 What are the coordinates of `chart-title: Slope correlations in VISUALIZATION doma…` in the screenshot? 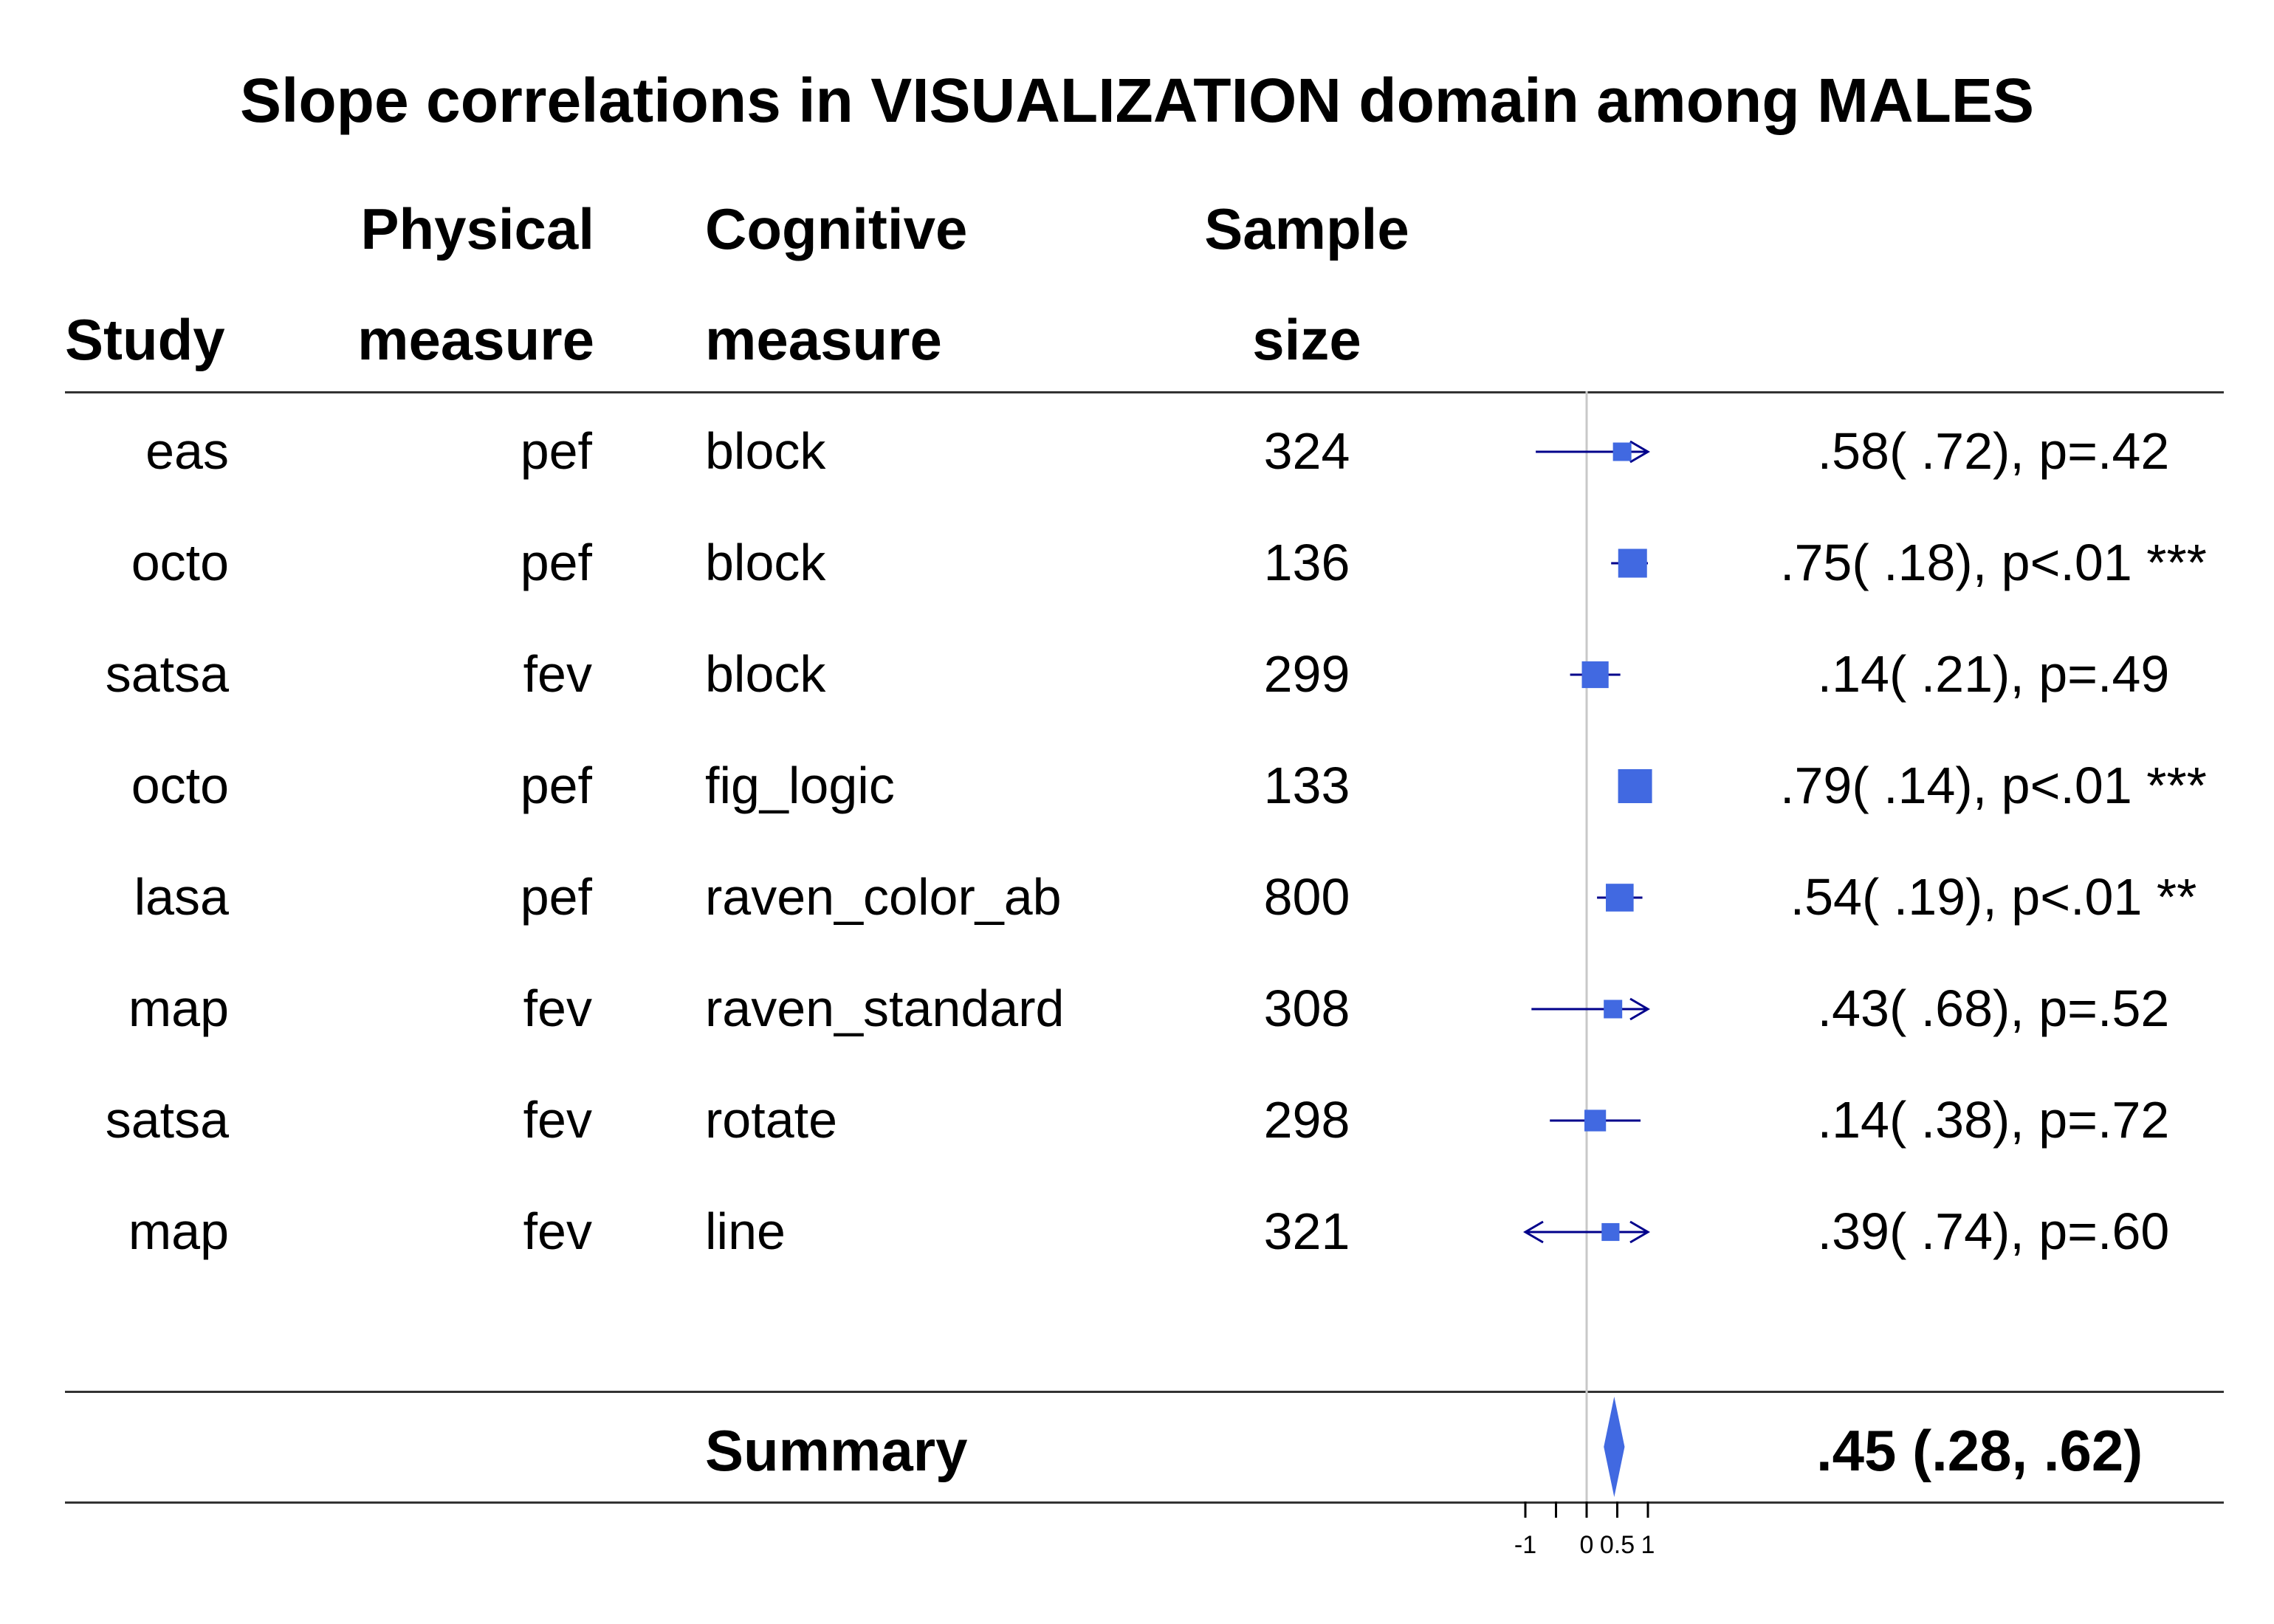 It's located at (1137, 100).